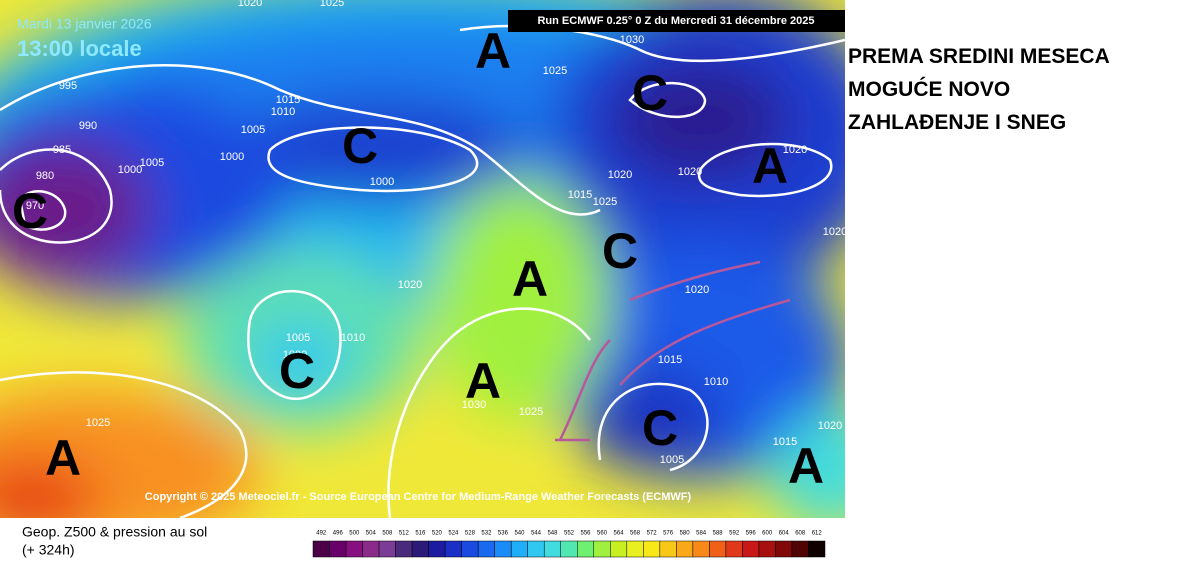  What do you see at coordinates (552, 534) in the screenshot?
I see `scale-label: 548` at bounding box center [552, 534].